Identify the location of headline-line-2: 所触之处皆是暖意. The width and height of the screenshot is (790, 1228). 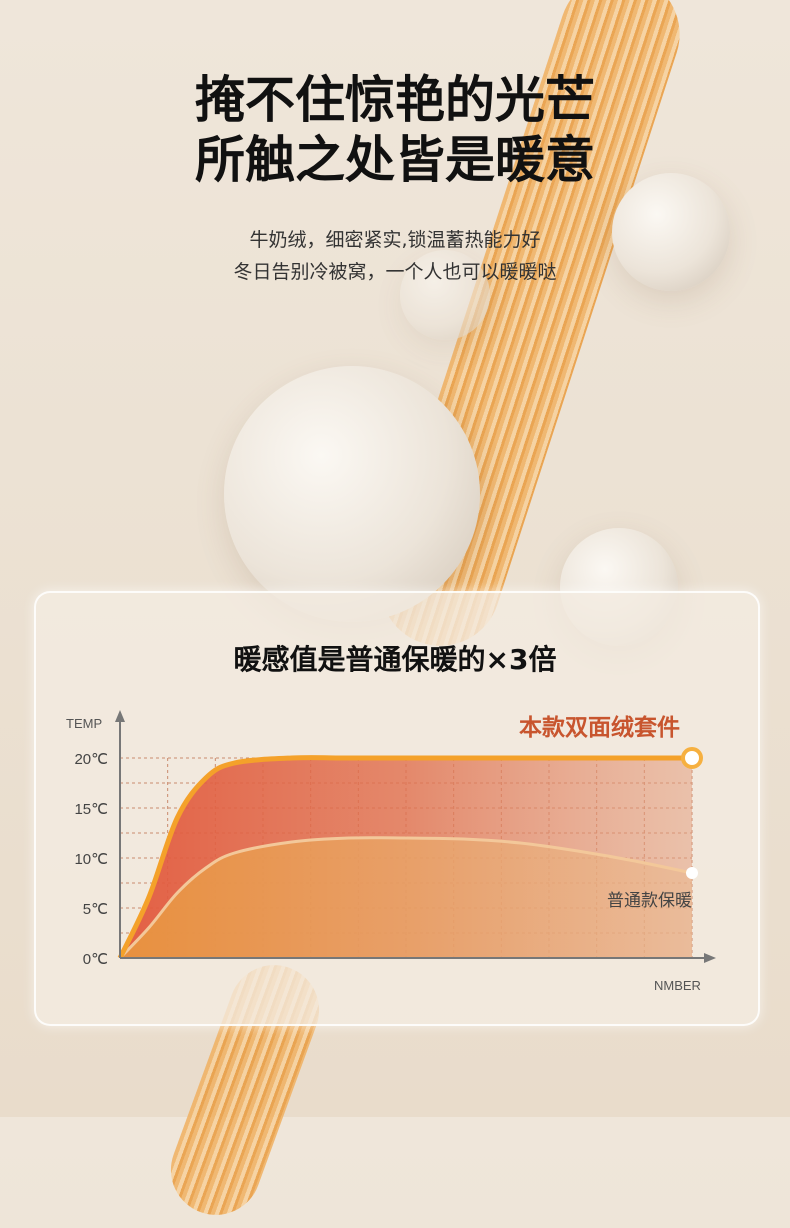
(395, 160).